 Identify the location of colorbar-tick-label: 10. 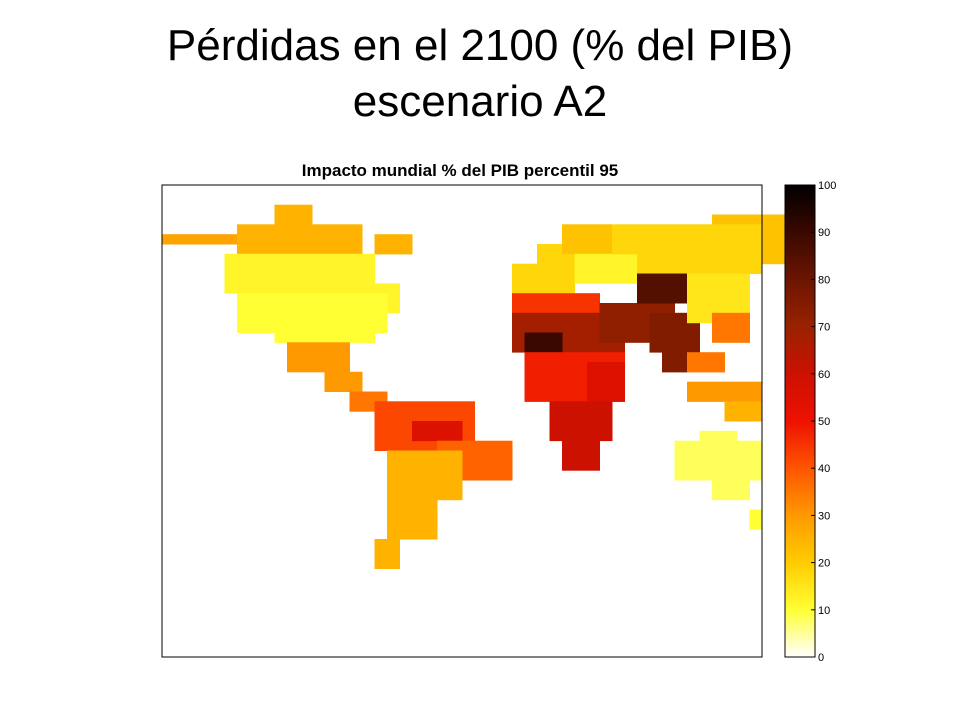
(824, 611).